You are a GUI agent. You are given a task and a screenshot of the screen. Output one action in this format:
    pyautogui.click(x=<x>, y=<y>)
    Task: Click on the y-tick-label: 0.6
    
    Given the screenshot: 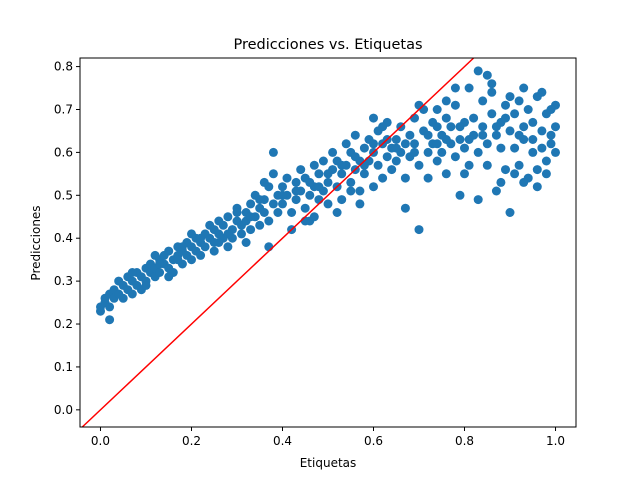 What is the action you would take?
    pyautogui.click(x=63, y=152)
    